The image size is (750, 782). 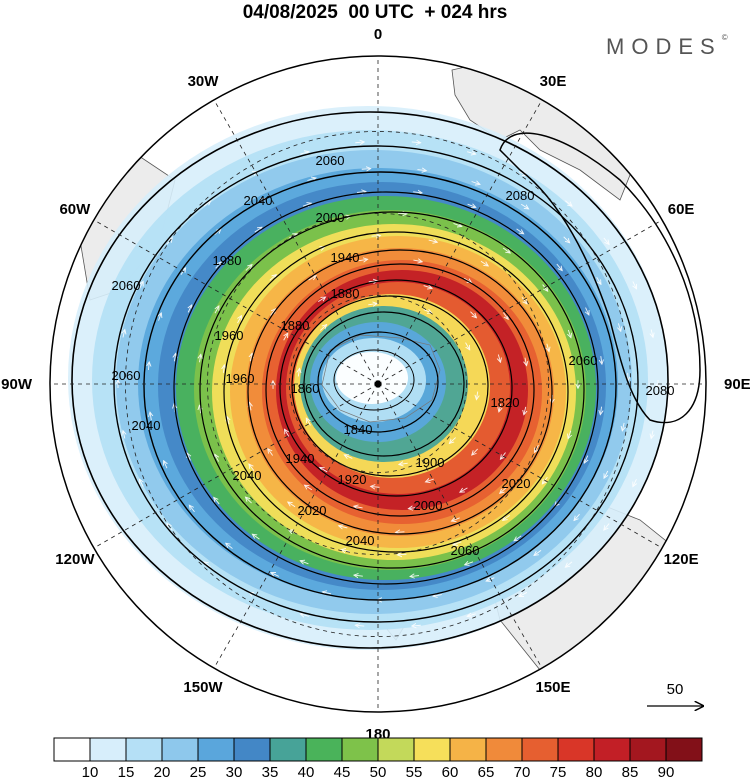 I want to click on longitude-label: 30W, so click(x=204, y=81).